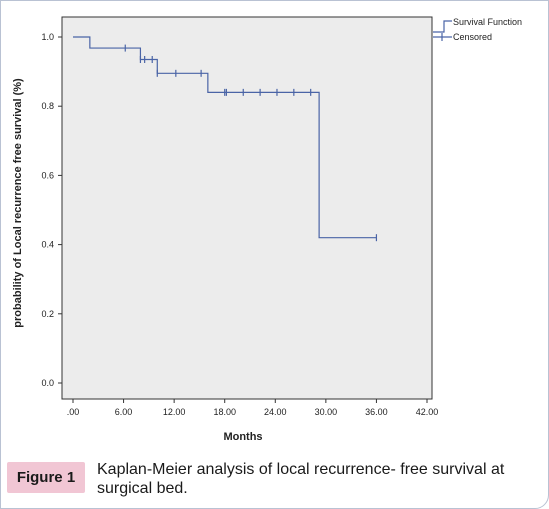 This screenshot has width=549, height=509. Describe the element at coordinates (275, 412) in the screenshot. I see `x-tick-label: 24.00` at that location.